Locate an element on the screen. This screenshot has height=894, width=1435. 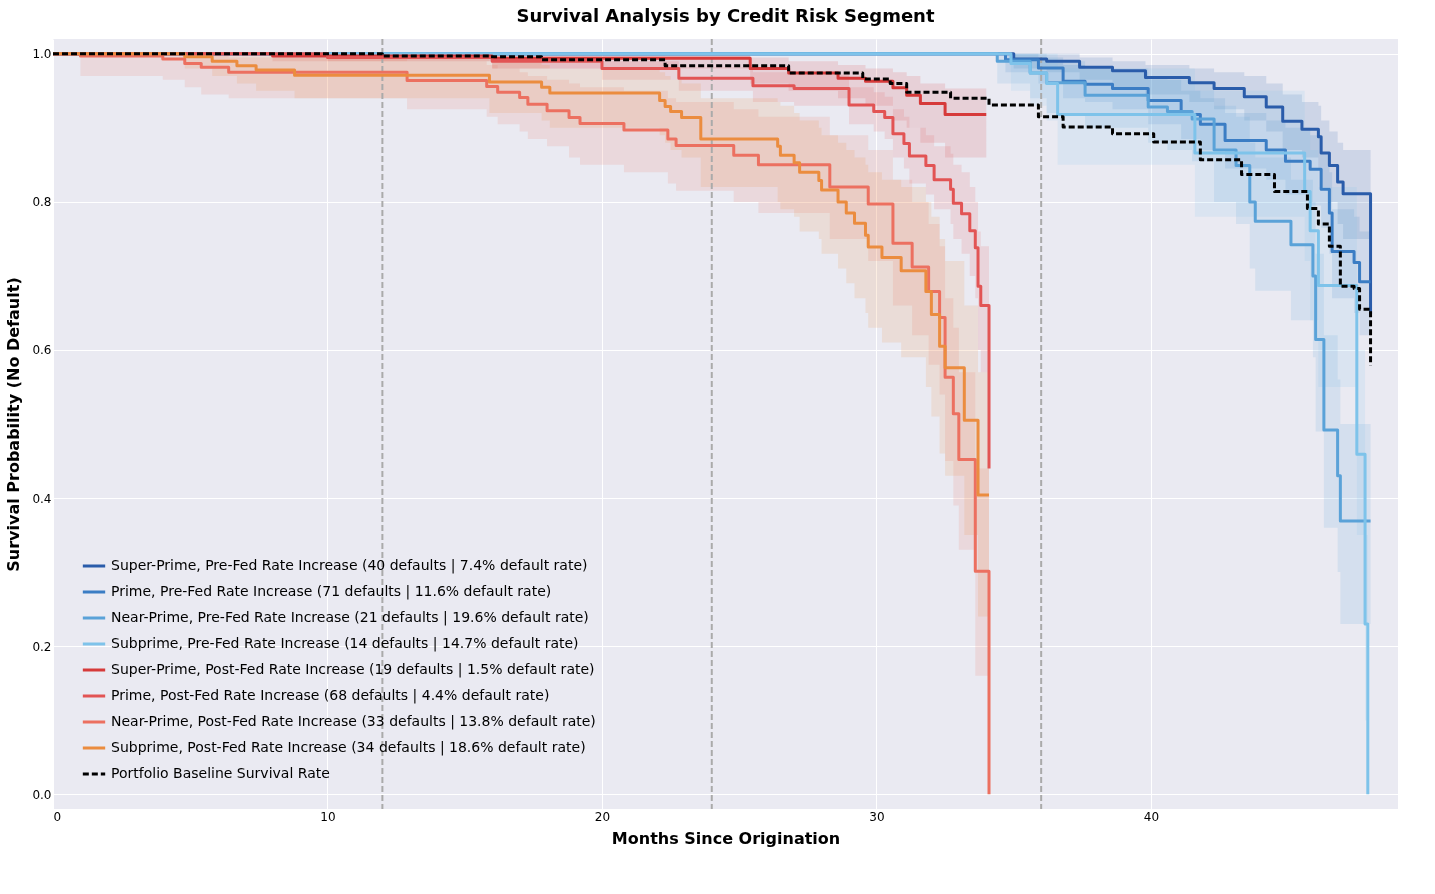
legend-label: Super-Prime, Post-Fed Rate Increase (19 defaults | 1.5% default rate) is located at coordinates (353, 669).